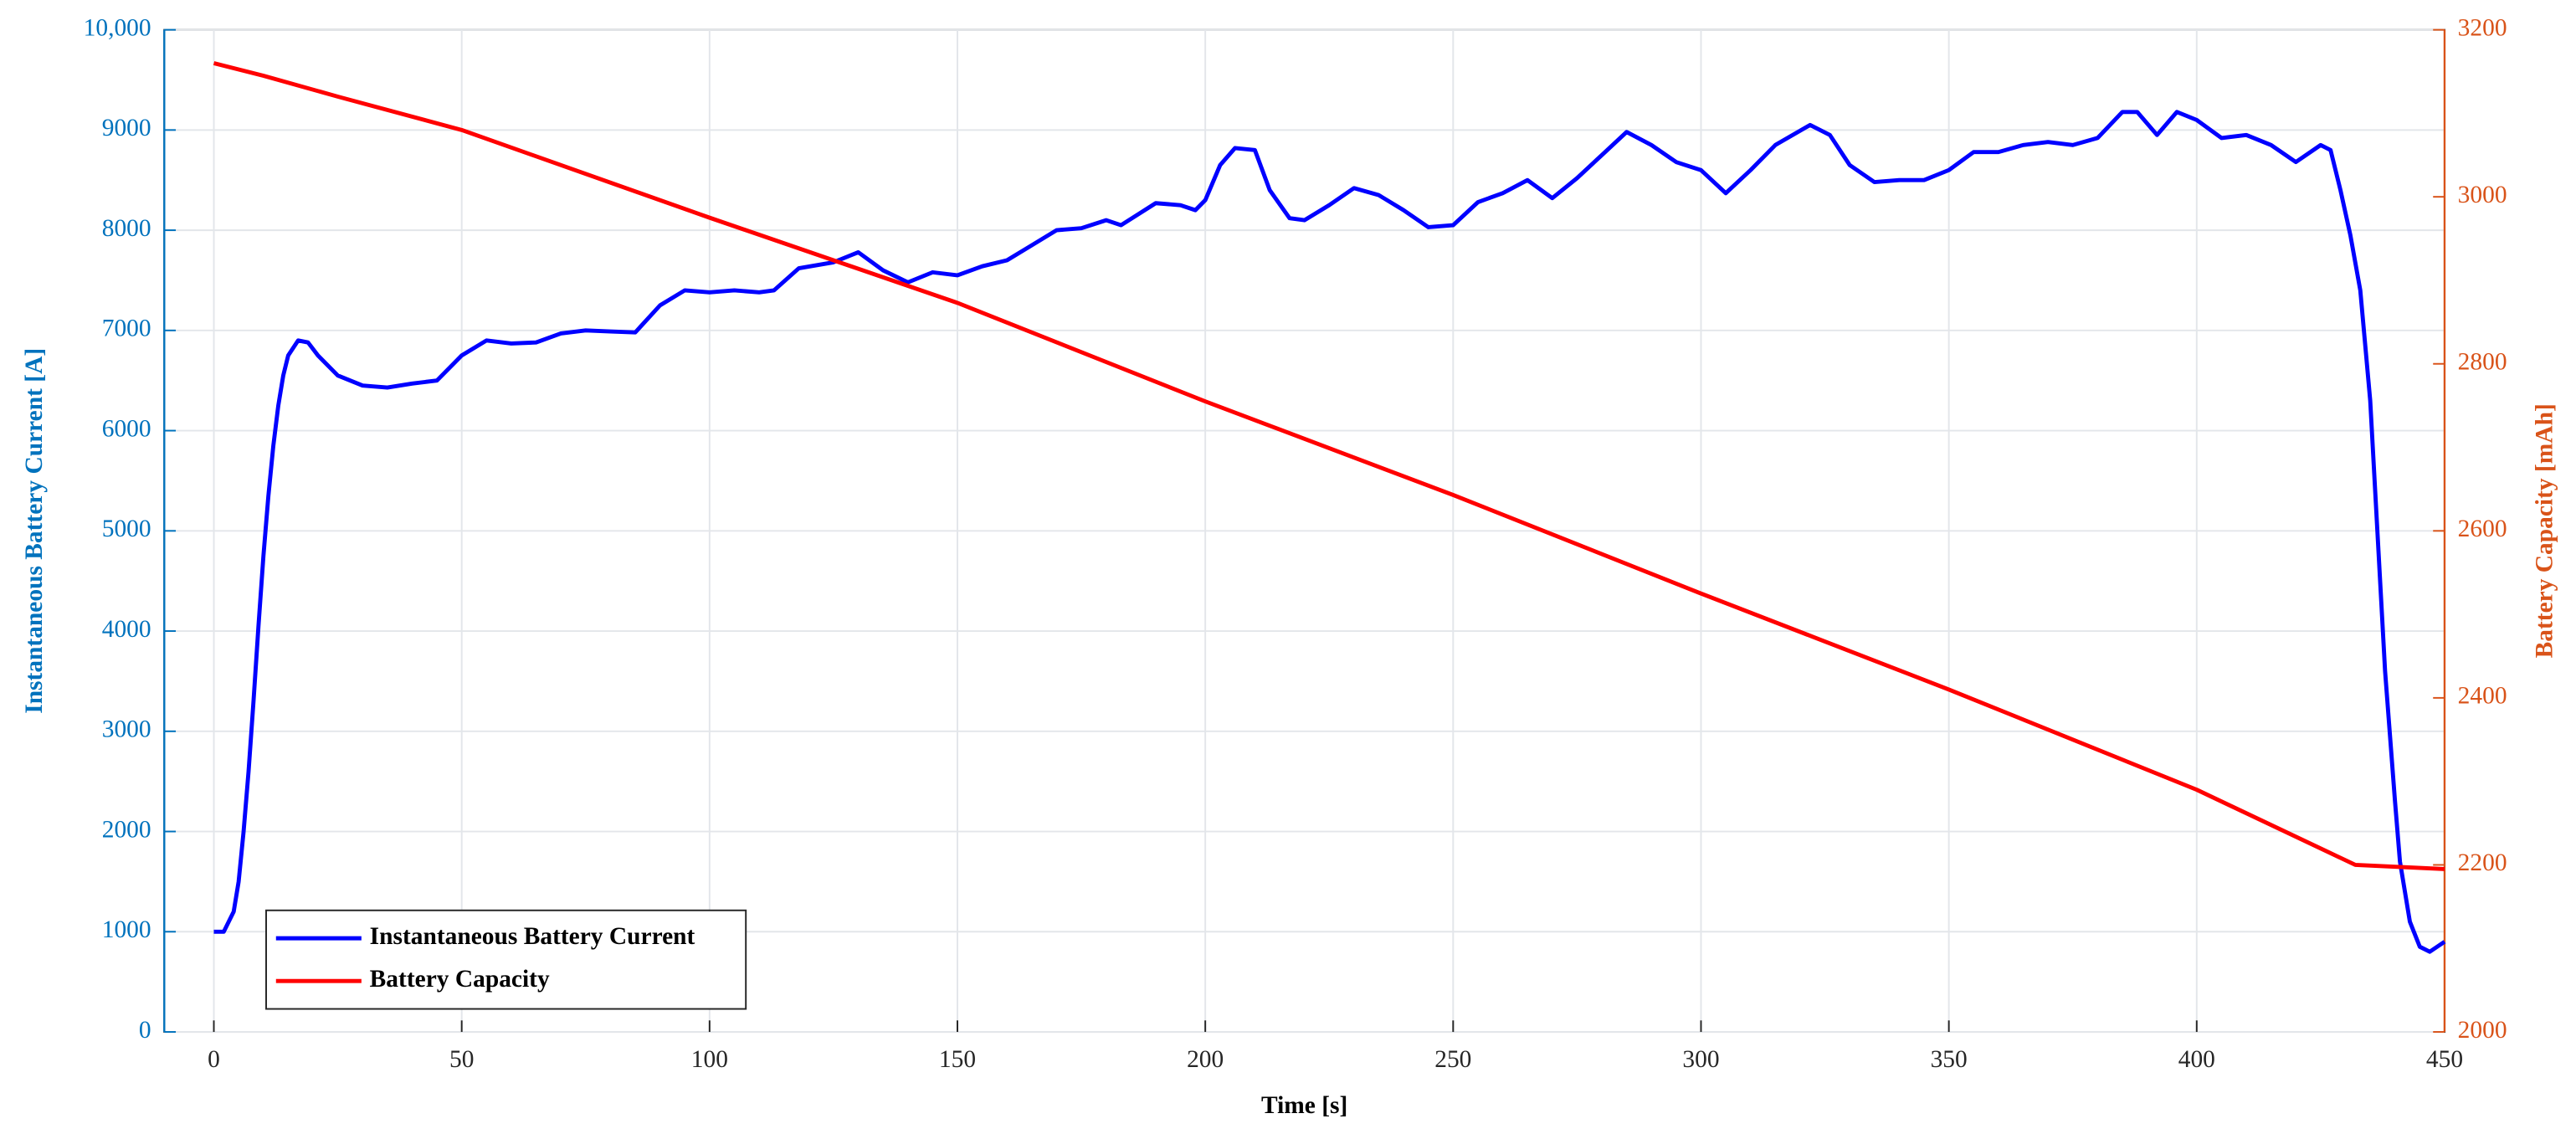  I want to click on legend-label: Battery Capacity, so click(460, 979).